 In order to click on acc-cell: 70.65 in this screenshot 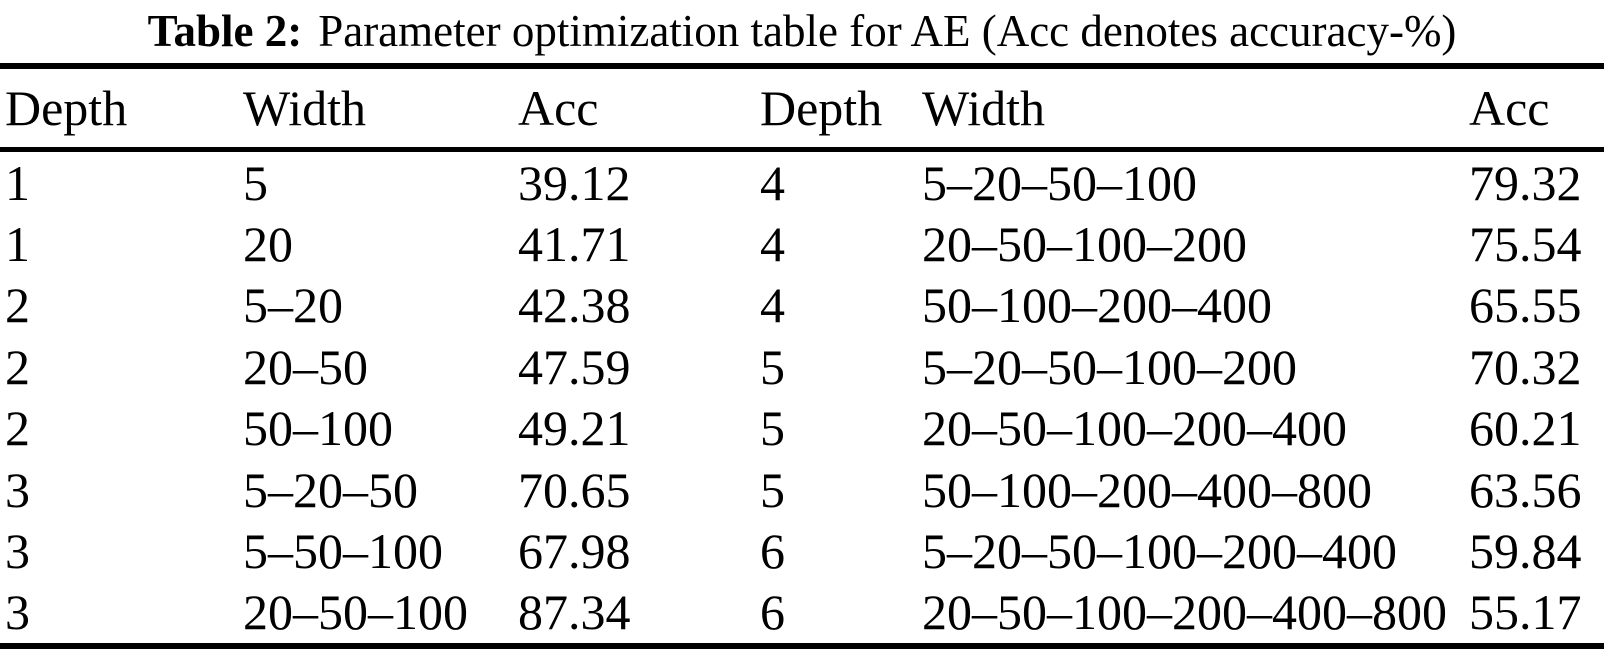, I will do `click(574, 489)`.